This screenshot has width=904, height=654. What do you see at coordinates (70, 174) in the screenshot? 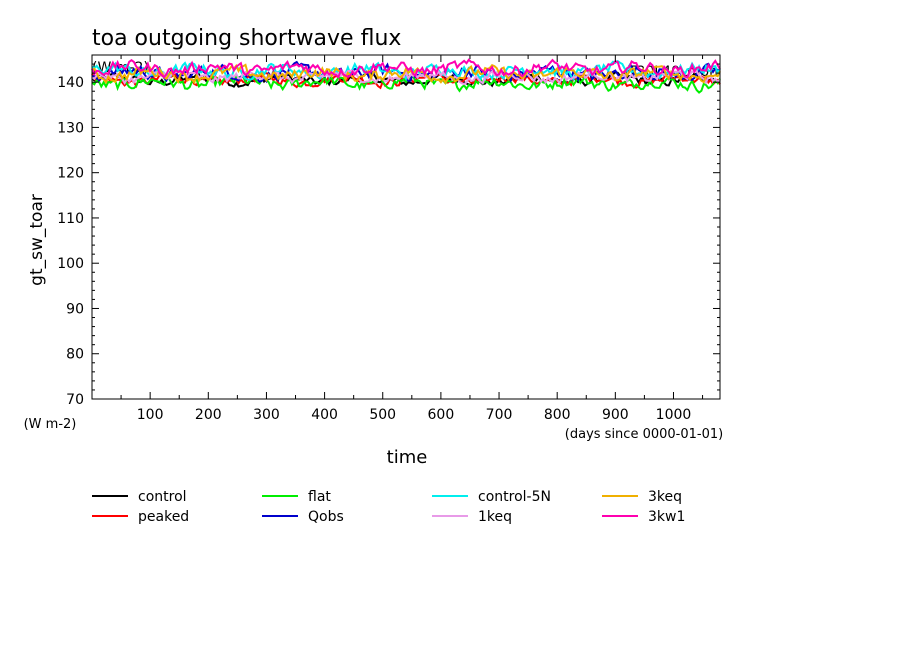
I see `y-tick-label: 120` at bounding box center [70, 174].